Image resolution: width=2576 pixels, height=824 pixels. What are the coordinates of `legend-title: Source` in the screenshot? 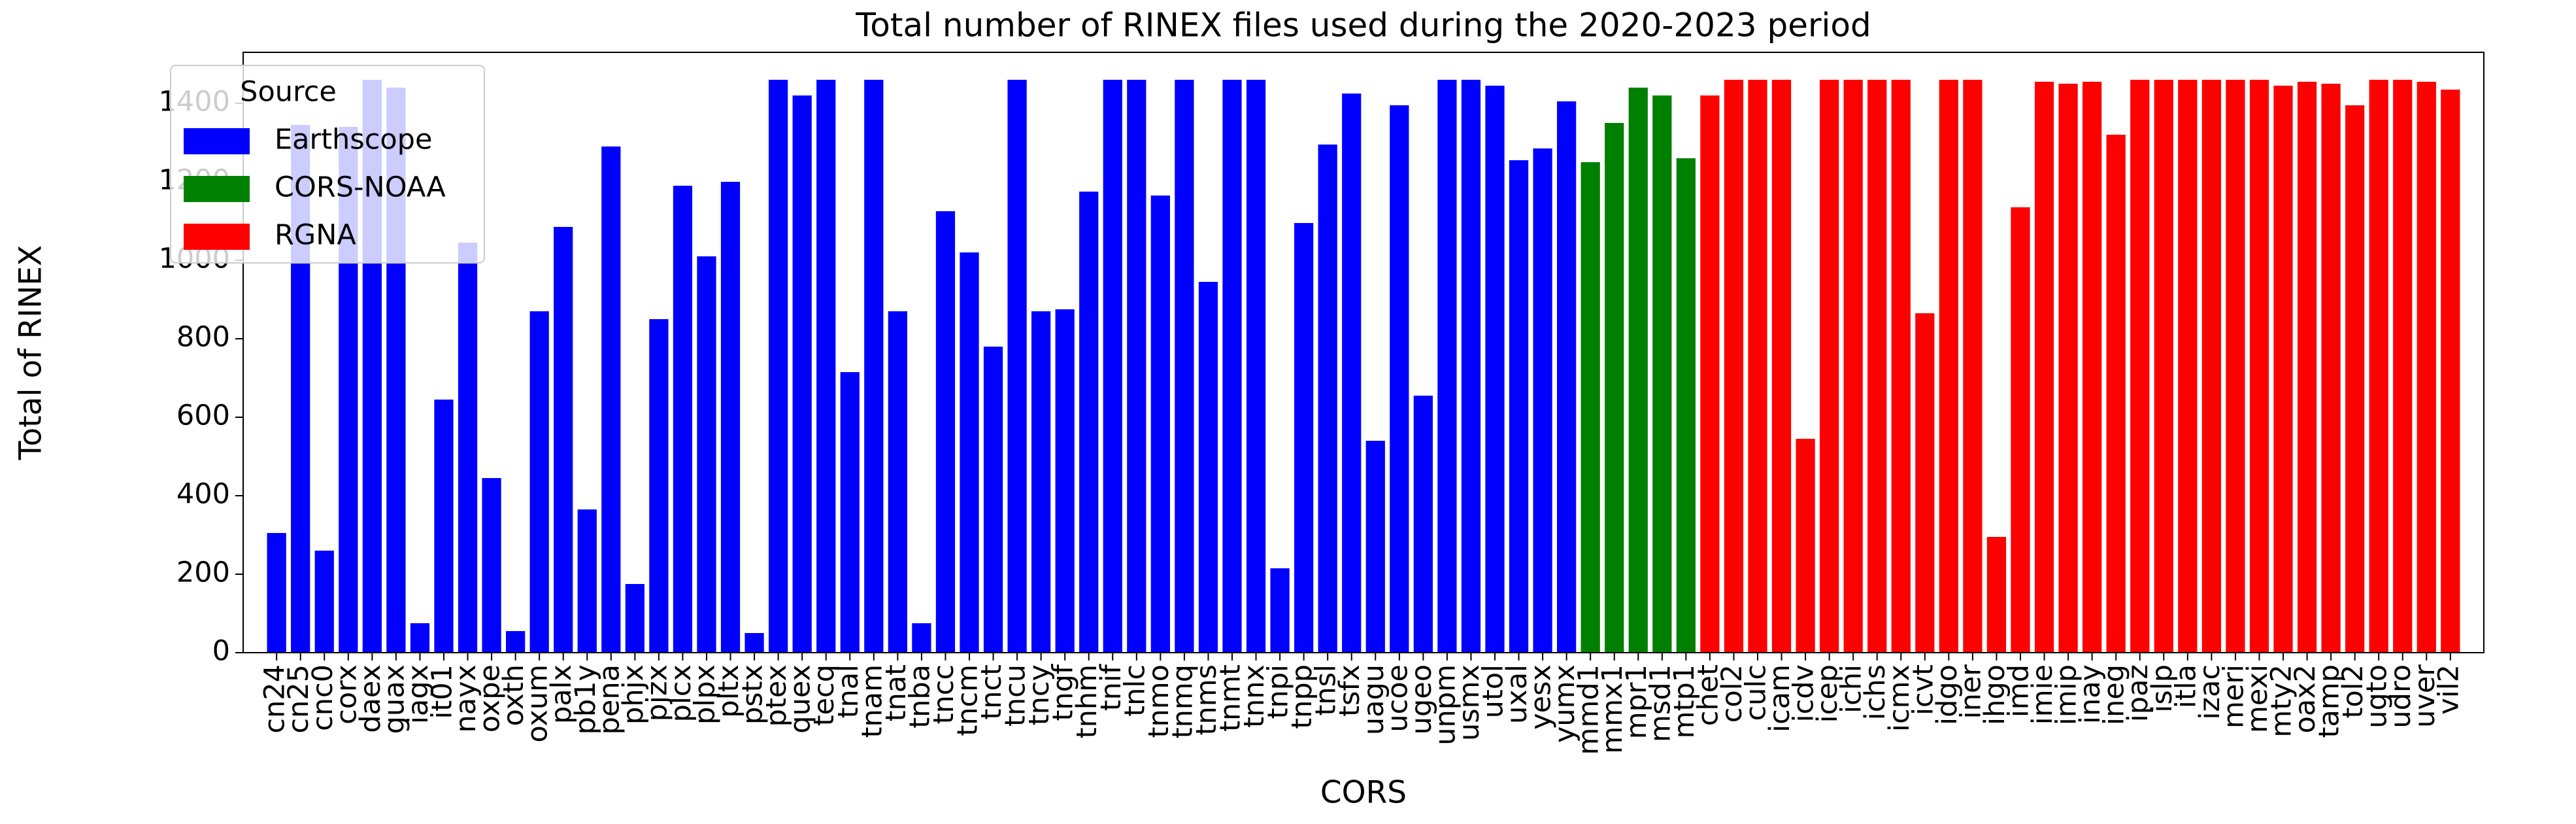 It's located at (289, 92).